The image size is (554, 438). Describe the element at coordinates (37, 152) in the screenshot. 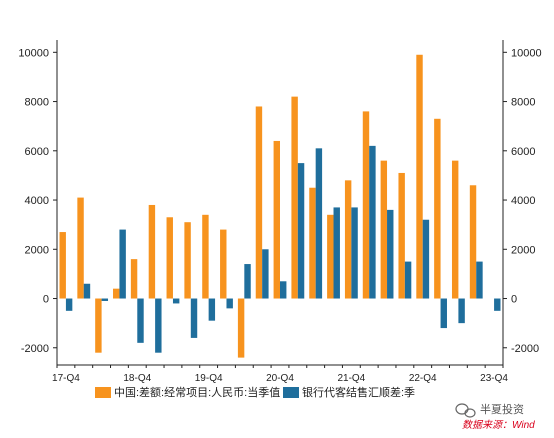

I see `left-y-tick-label: 6000` at that location.